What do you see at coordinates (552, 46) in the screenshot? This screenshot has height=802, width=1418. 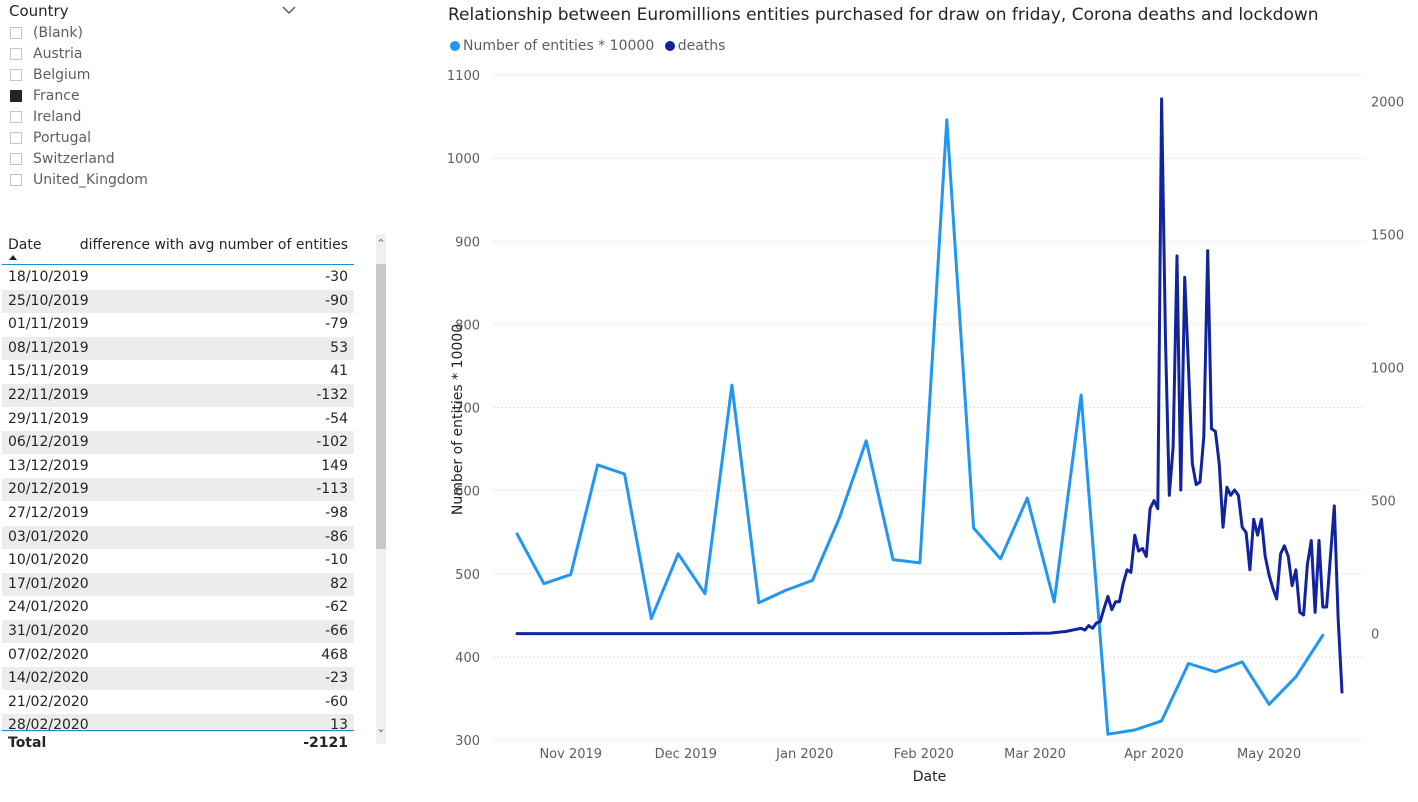 I see `legend-item-entities: Number of entities * 10000` at bounding box center [552, 46].